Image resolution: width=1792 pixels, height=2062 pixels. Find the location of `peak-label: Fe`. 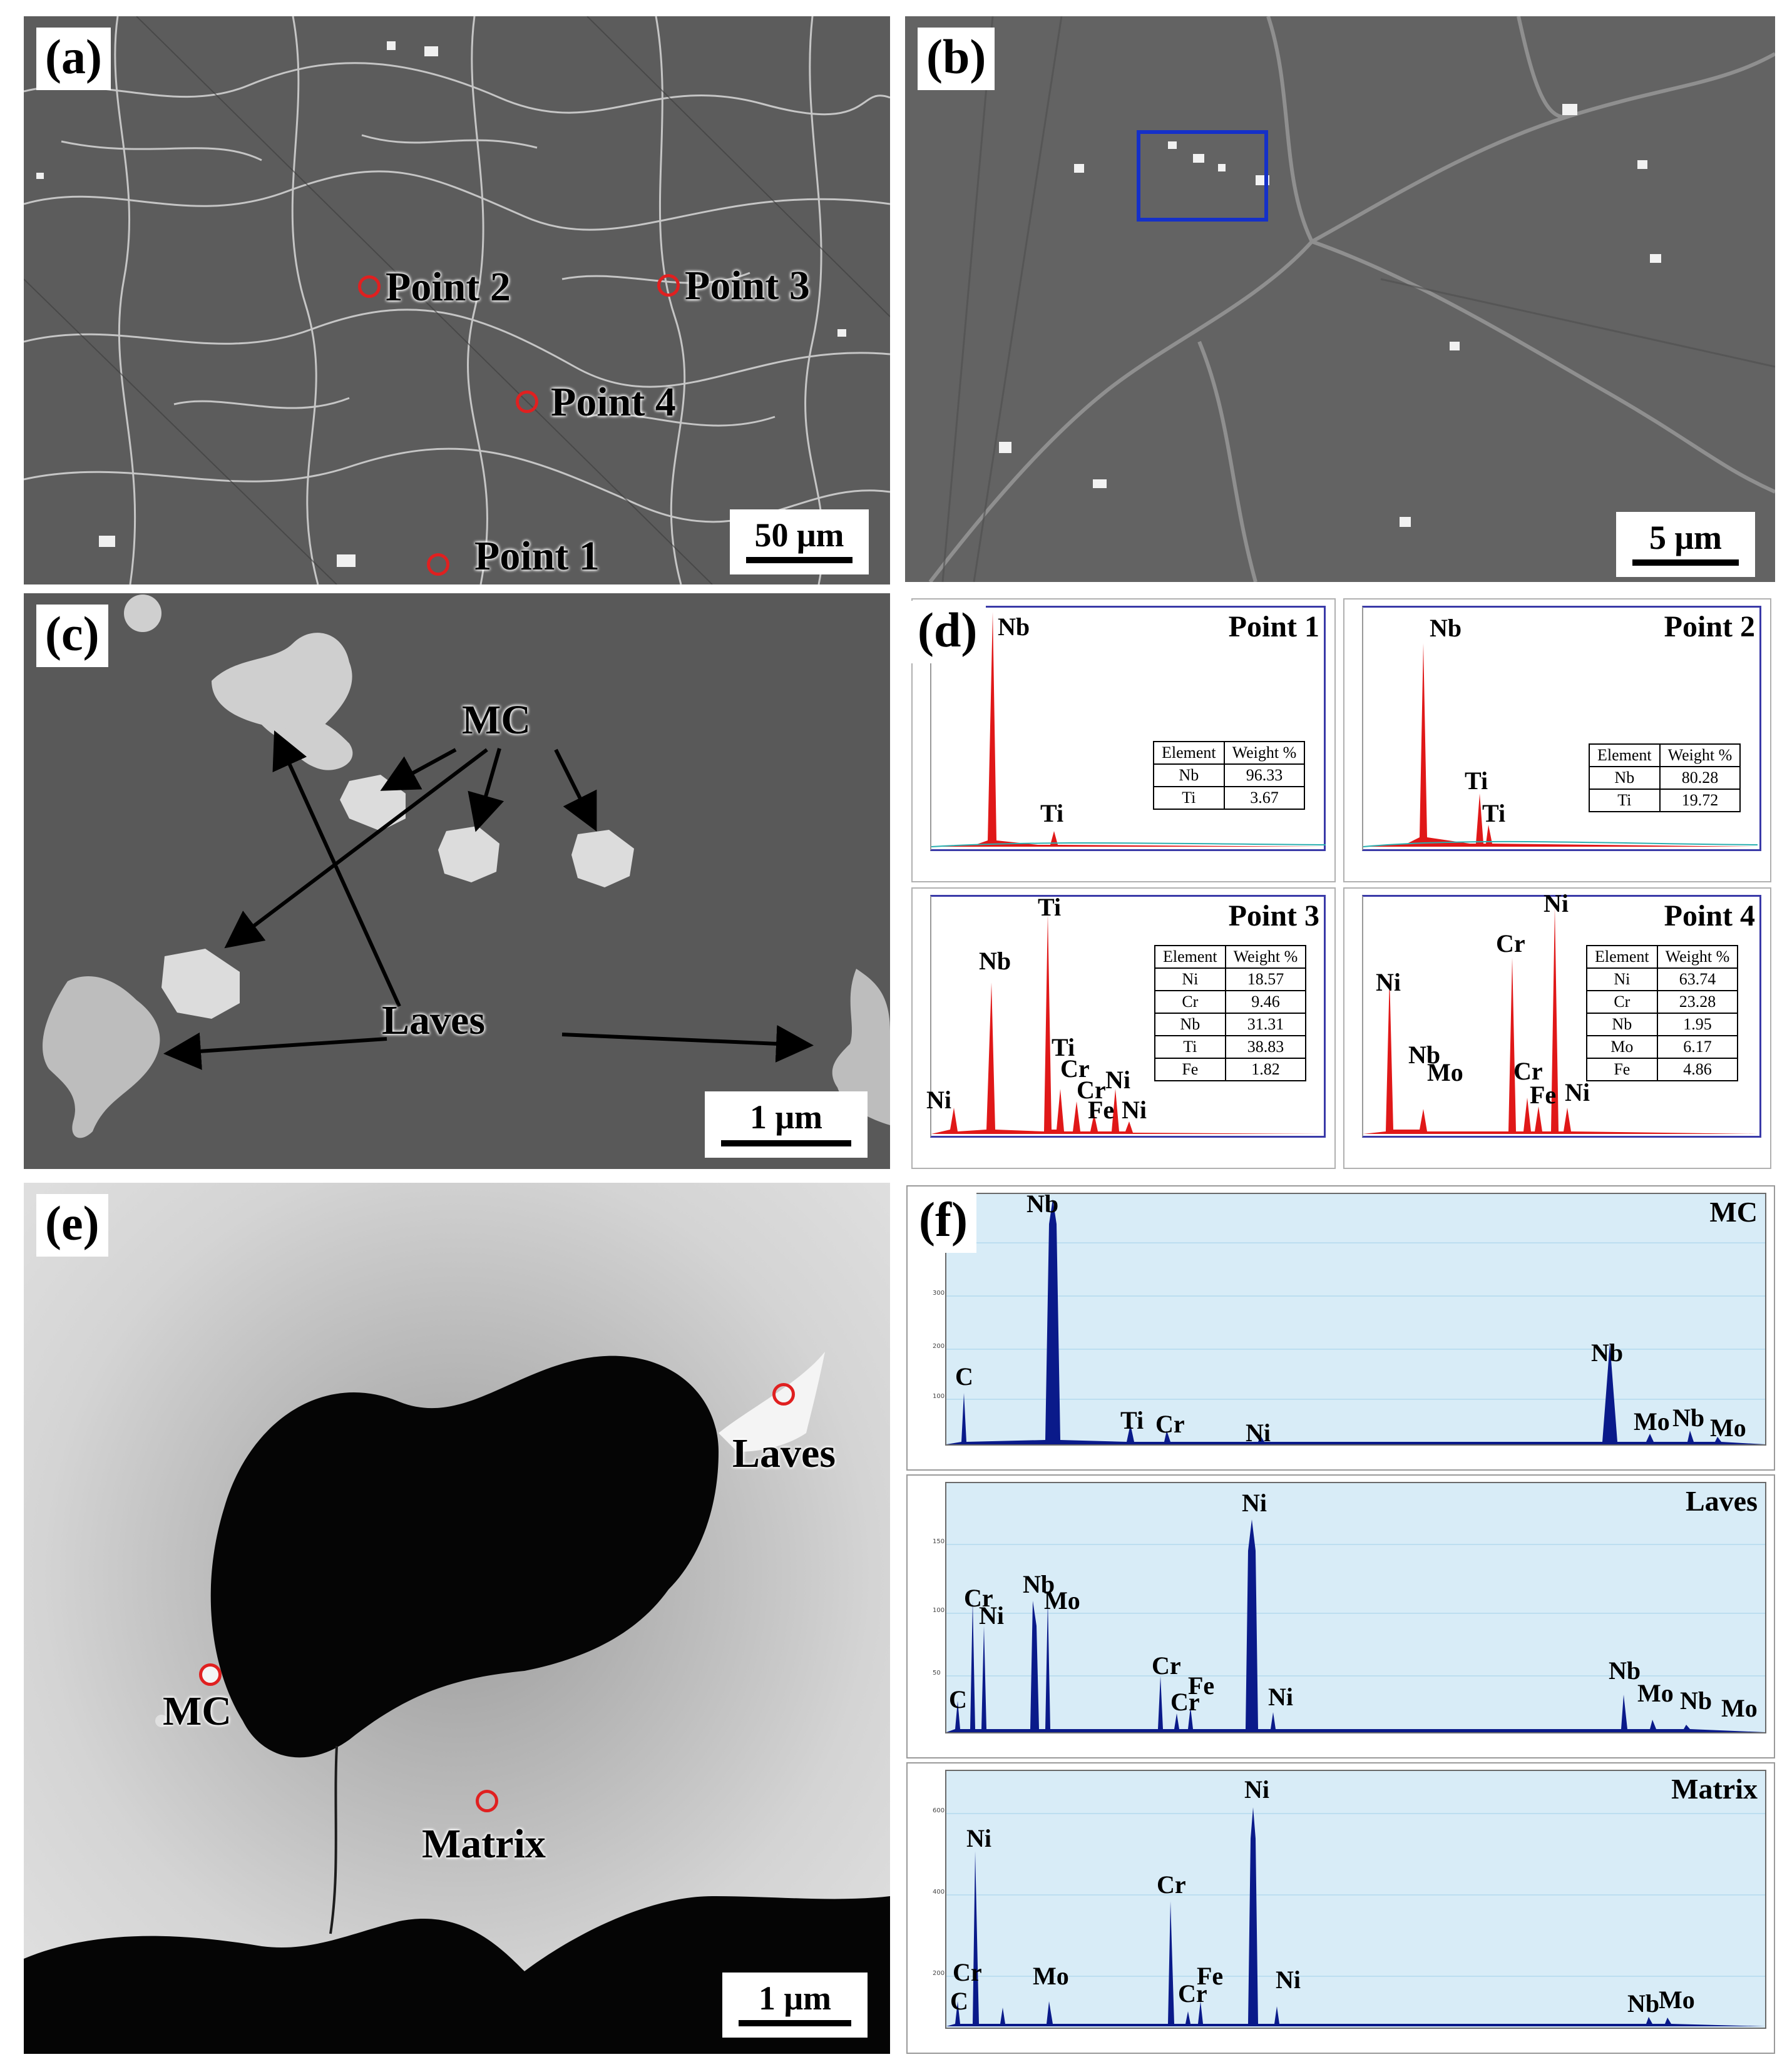

peak-label: Fe is located at coordinates (1210, 1976).